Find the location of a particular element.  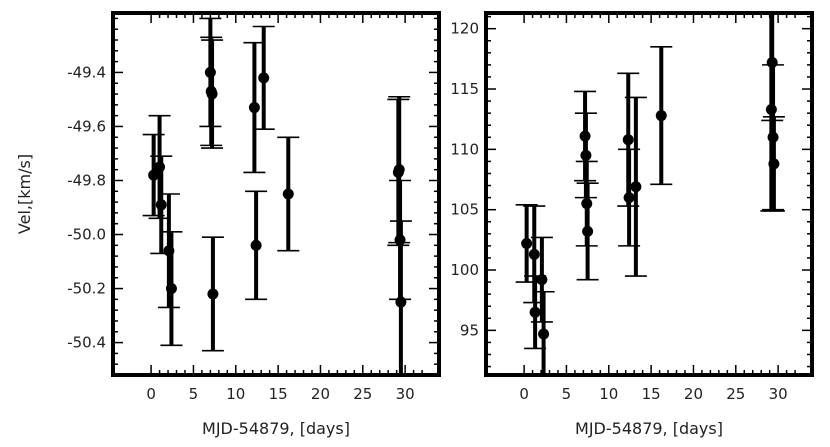

left-y-axis-label: Vel,[km/s] is located at coordinates (24, 194).